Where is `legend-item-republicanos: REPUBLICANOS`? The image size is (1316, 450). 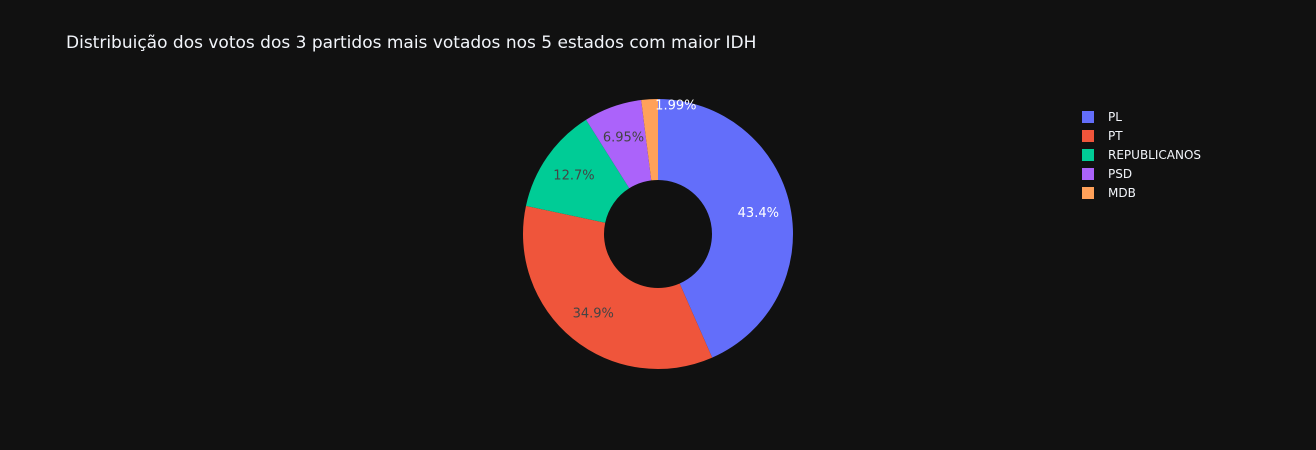
legend-item-republicanos: REPUBLICANOS is located at coordinates (1141, 154).